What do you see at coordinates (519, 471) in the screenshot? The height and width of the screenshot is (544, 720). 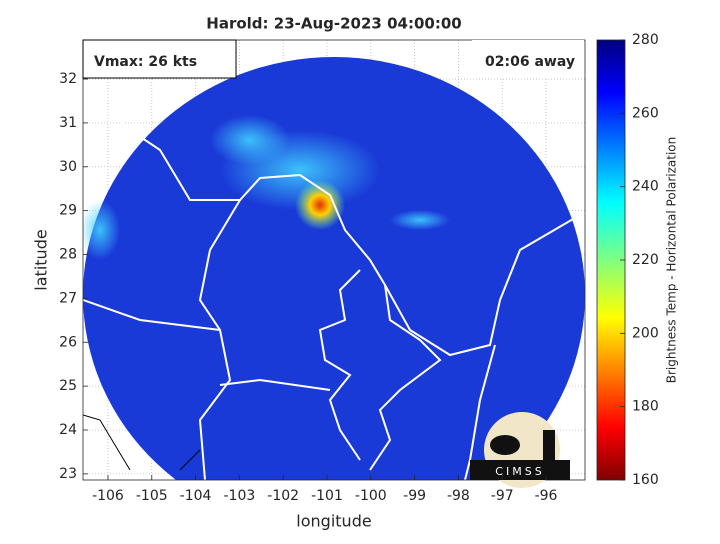 I see `logo-text: CIMSS` at bounding box center [519, 471].